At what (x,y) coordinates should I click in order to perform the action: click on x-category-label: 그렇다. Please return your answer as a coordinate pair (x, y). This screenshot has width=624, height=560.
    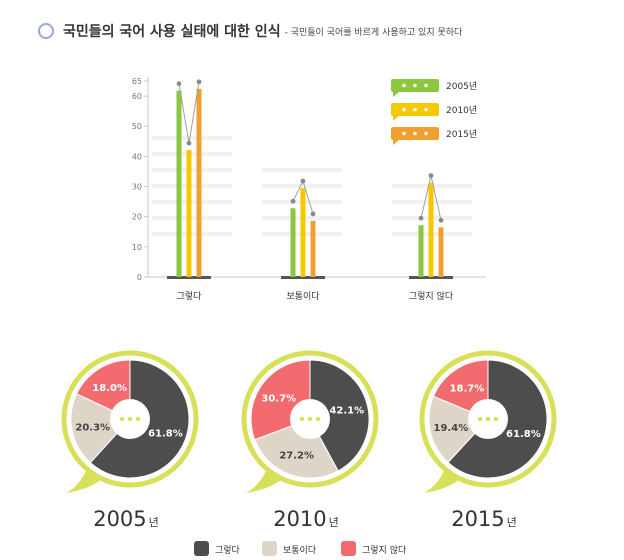
    Looking at the image, I should click on (190, 296).